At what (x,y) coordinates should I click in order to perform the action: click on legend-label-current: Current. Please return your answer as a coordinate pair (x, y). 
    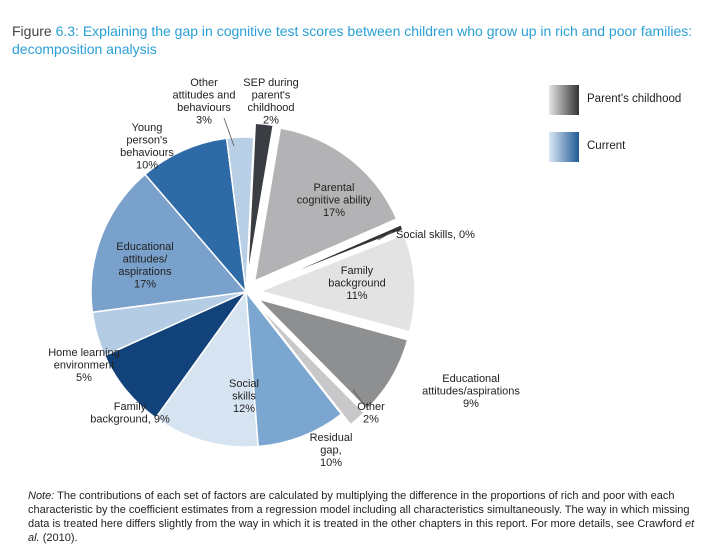
    Looking at the image, I should click on (606, 146).